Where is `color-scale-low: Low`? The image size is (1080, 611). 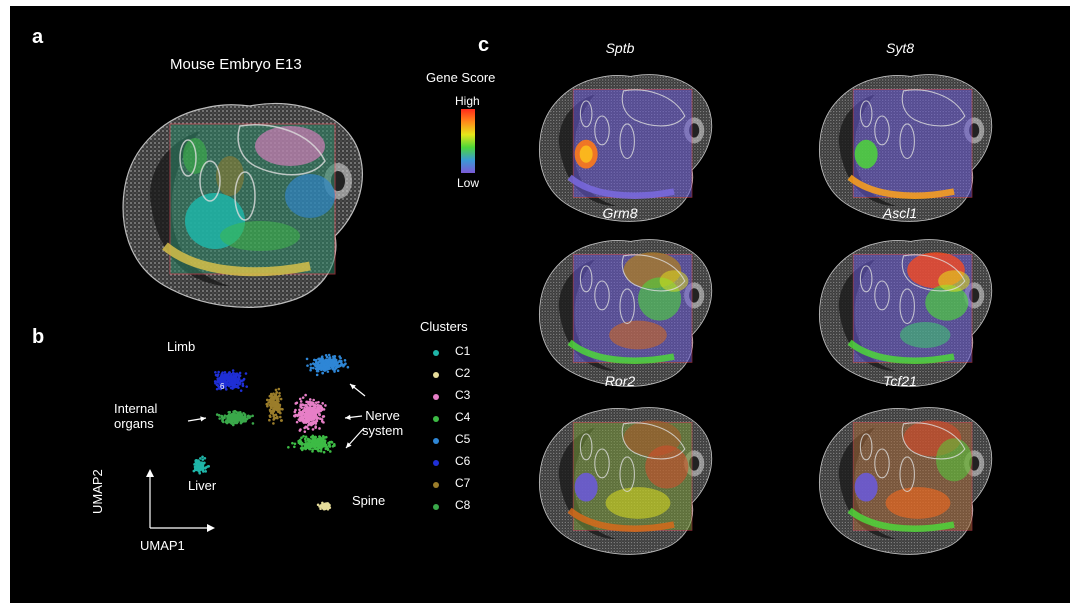 color-scale-low: Low is located at coordinates (468, 183).